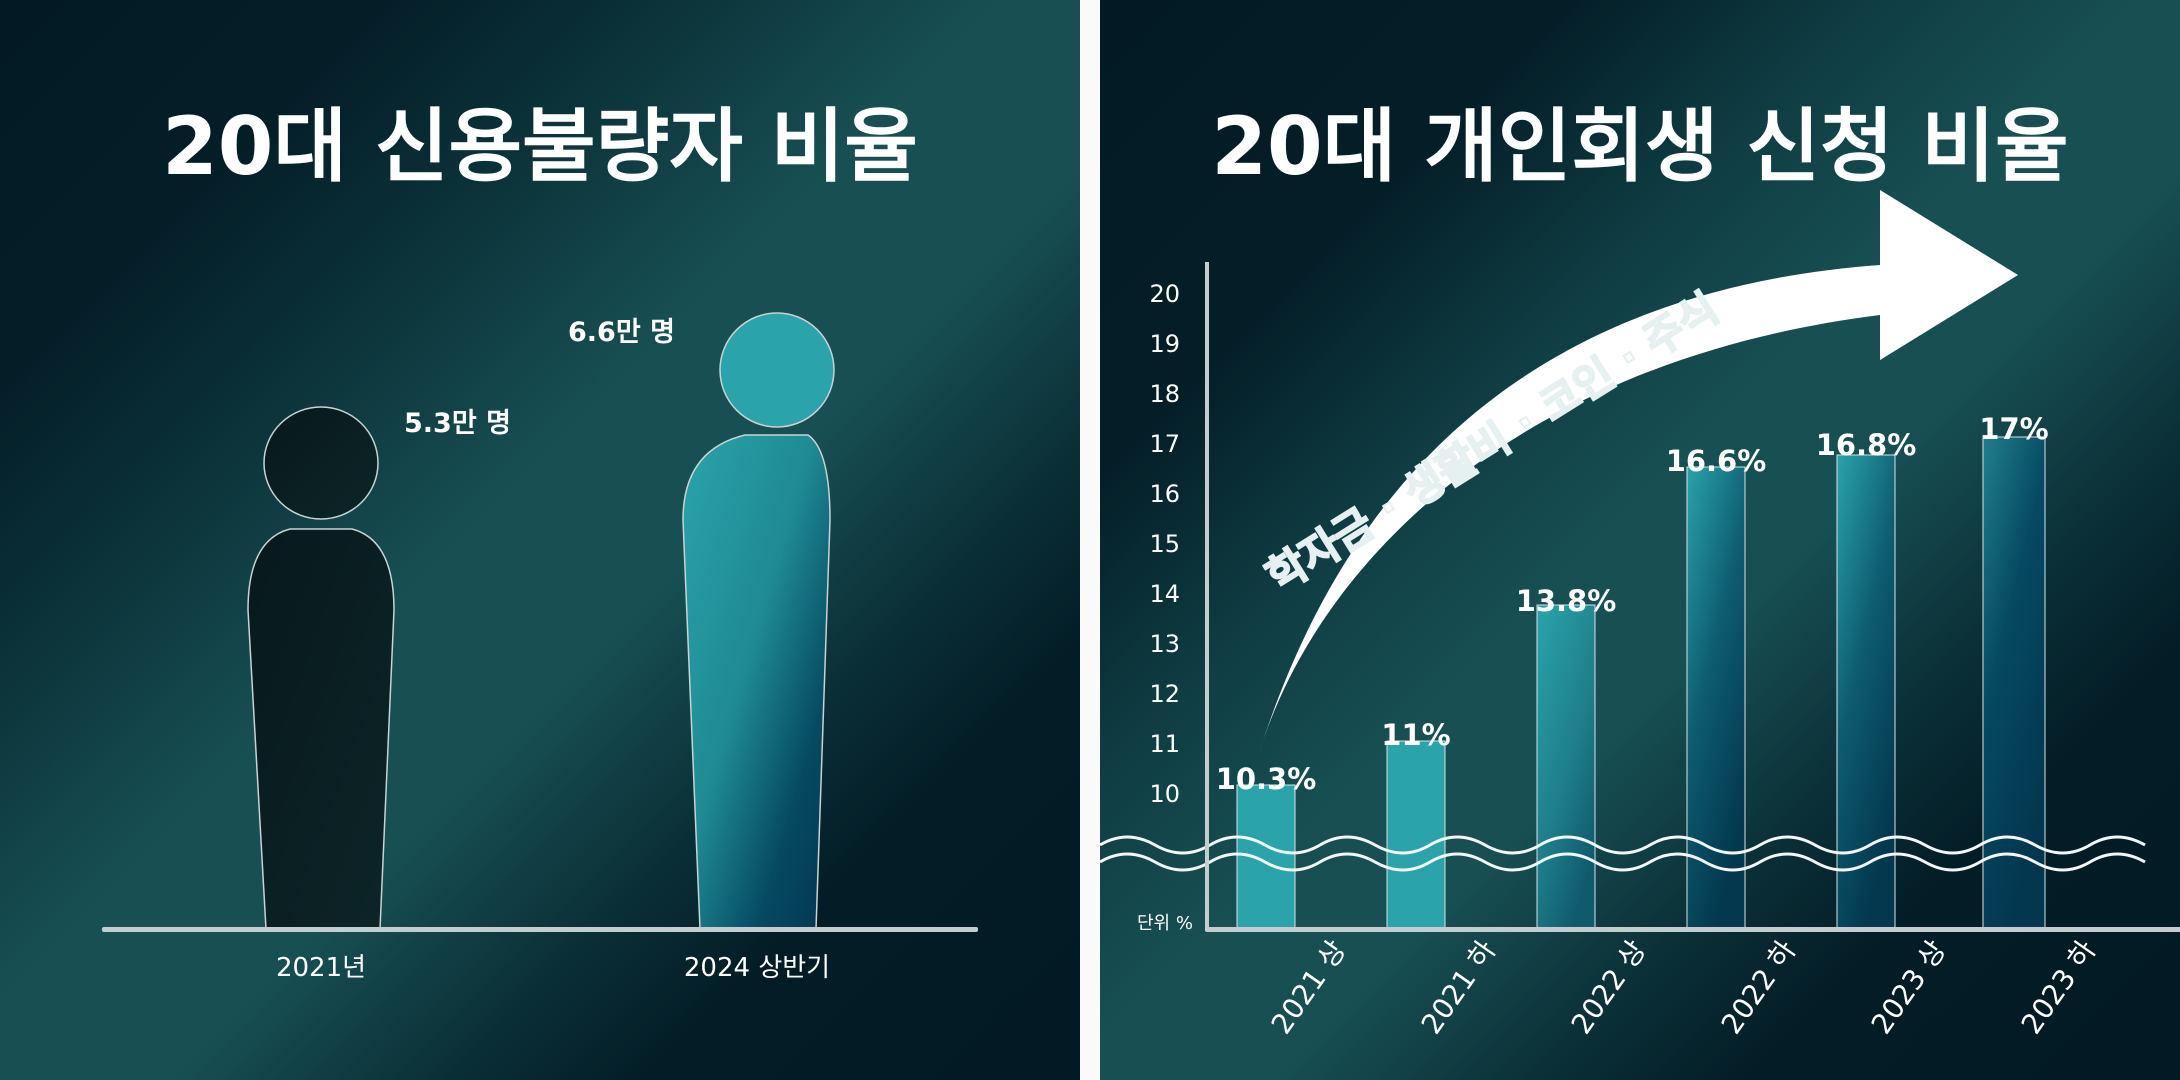  Describe the element at coordinates (1164, 794) in the screenshot. I see `y-tick: 10` at that location.